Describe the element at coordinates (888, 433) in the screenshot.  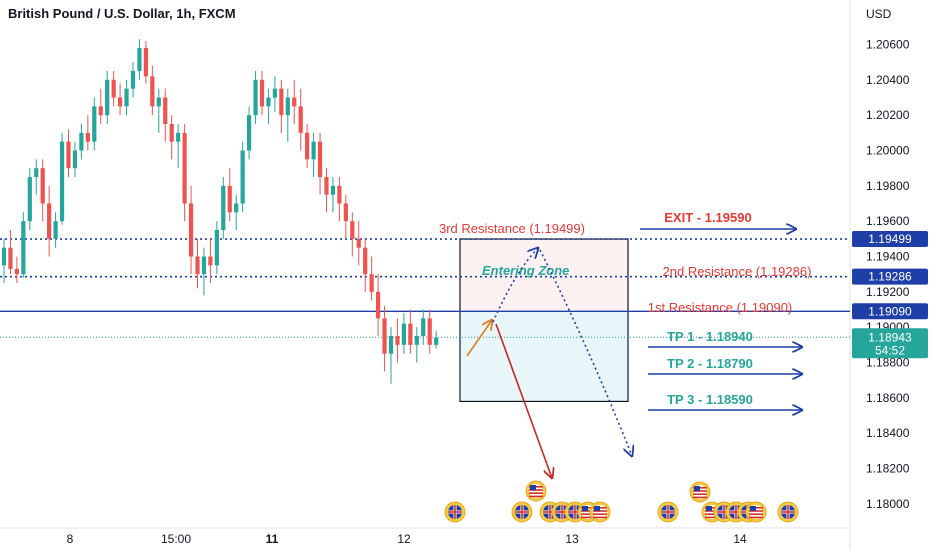
I see `y-tick-label: 1.18400` at that location.